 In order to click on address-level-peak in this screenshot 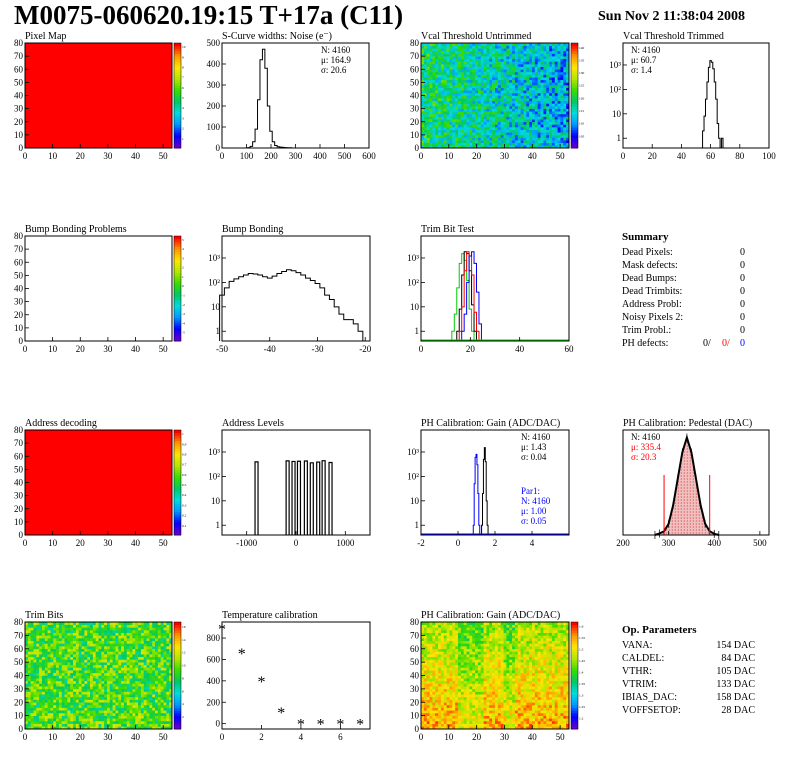, I will do `click(256, 498)`.